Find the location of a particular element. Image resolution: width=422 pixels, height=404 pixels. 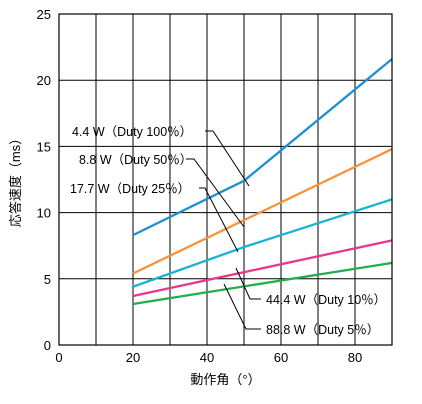

series-annotation-label: 17.7 W（Duty 25％） is located at coordinates (130, 189).